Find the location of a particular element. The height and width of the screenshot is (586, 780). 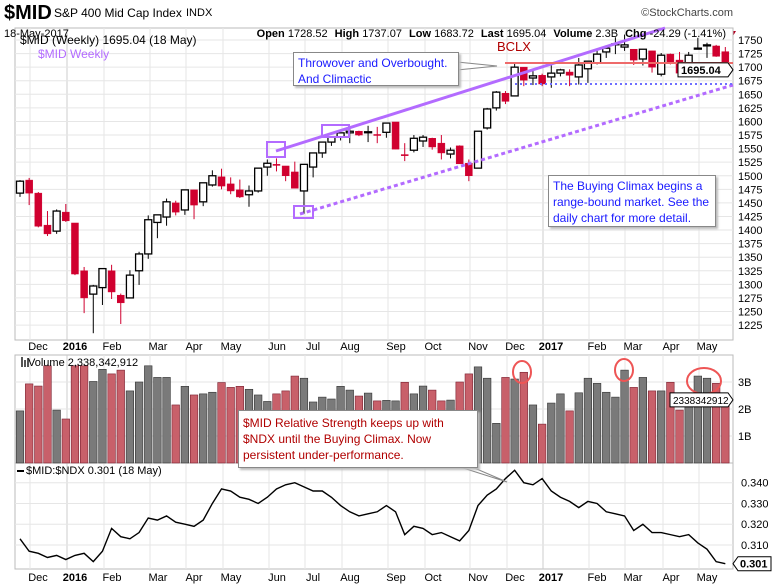

callout-line: The Buying Climax begins a is located at coordinates (628, 186).